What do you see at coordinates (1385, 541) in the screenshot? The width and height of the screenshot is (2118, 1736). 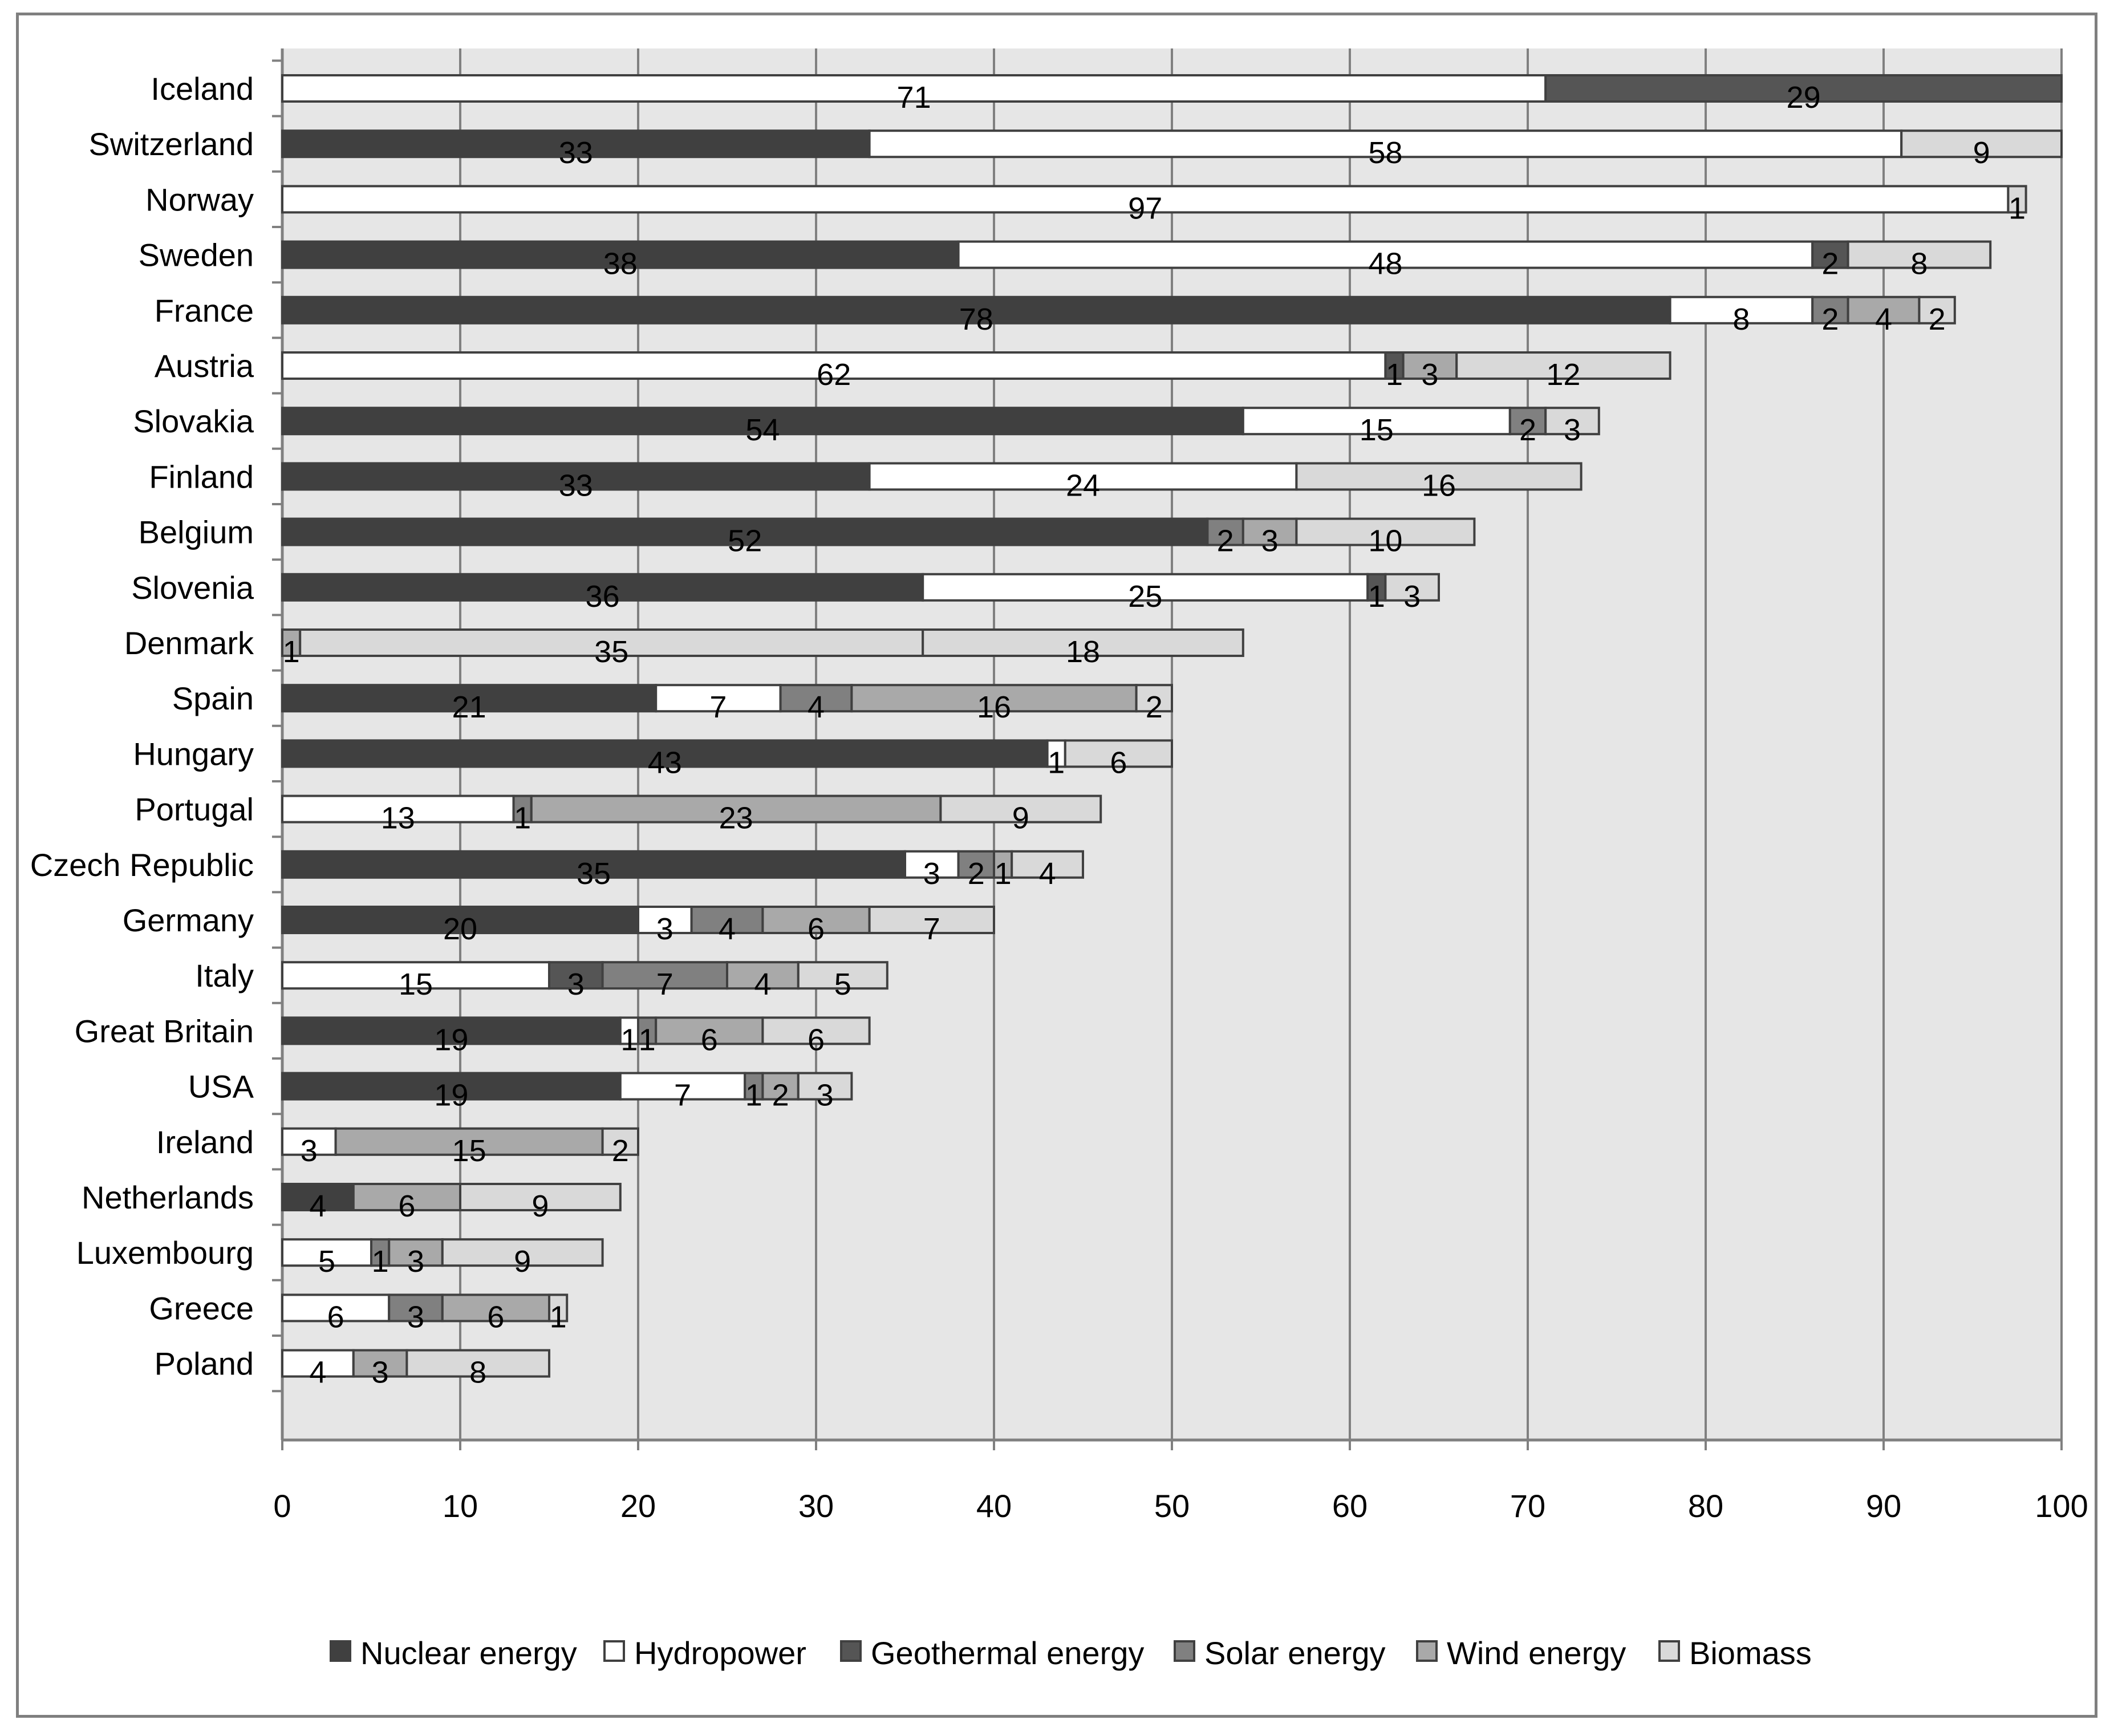 I see `data-label: 10` at bounding box center [1385, 541].